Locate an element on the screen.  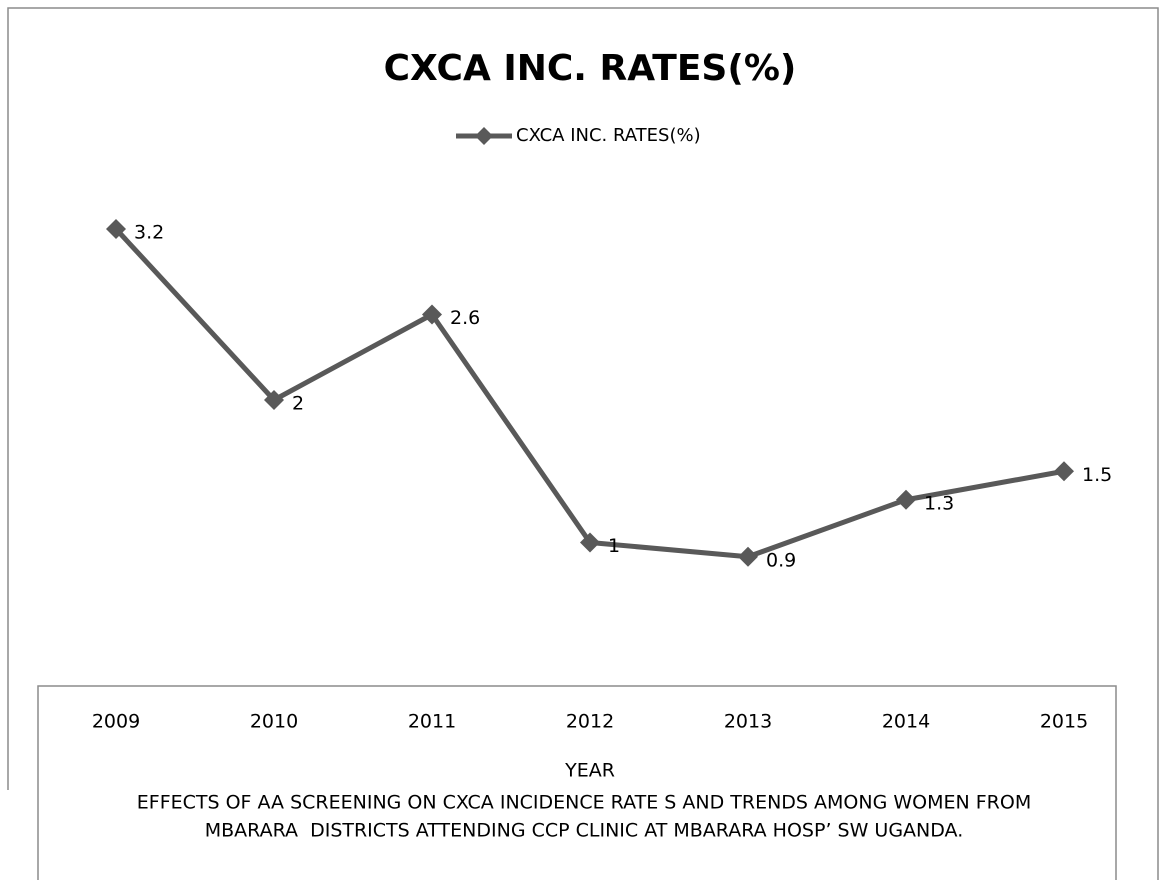
chart-title: CXCA INC. RATES(%) is located at coordinates (590, 68).